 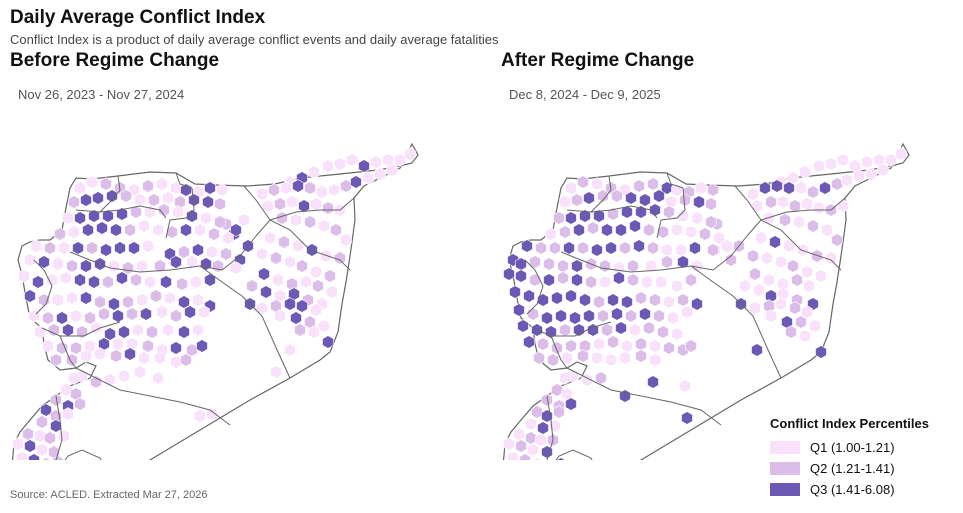 What do you see at coordinates (803, 209) in the screenshot?
I see `after-admin-boundary` at bounding box center [803, 209].